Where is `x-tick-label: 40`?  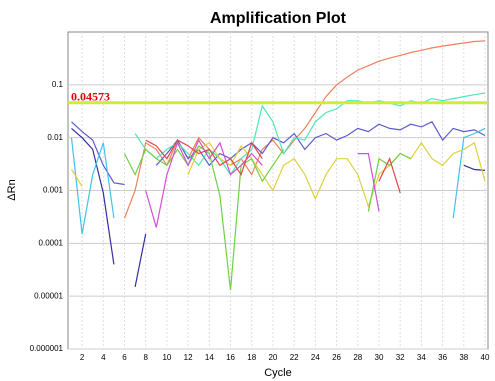 x-tick-label: 40 is located at coordinates (485, 357).